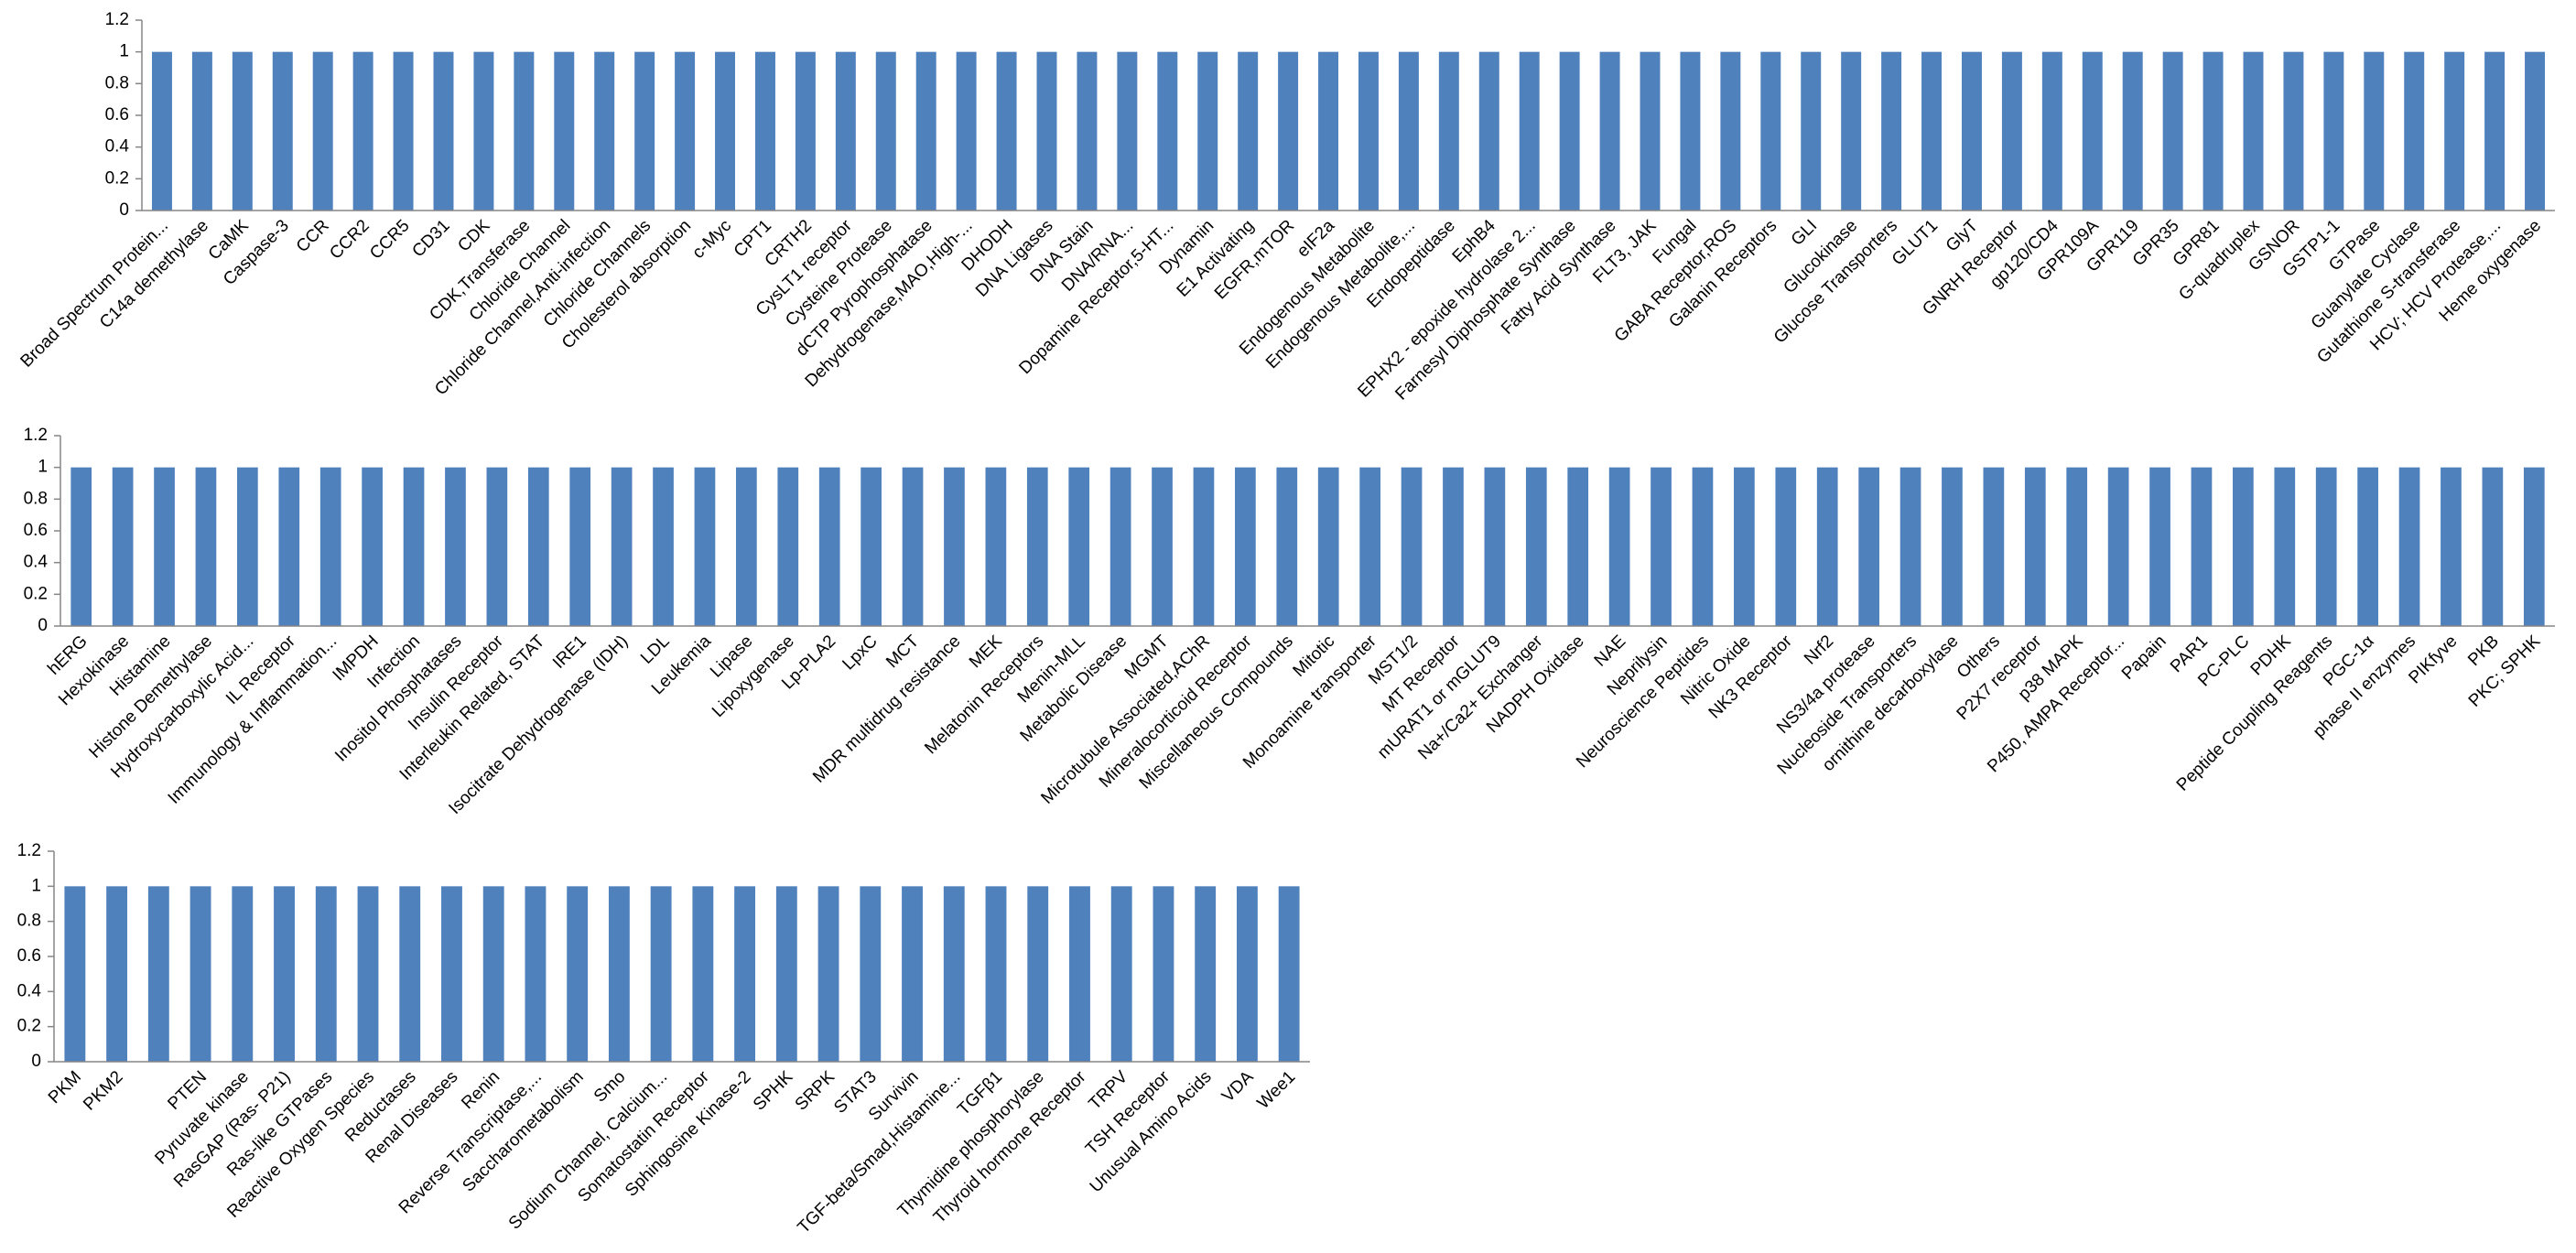  What do you see at coordinates (103, 1090) in the screenshot?
I see `x-tick-label: PKM2` at bounding box center [103, 1090].